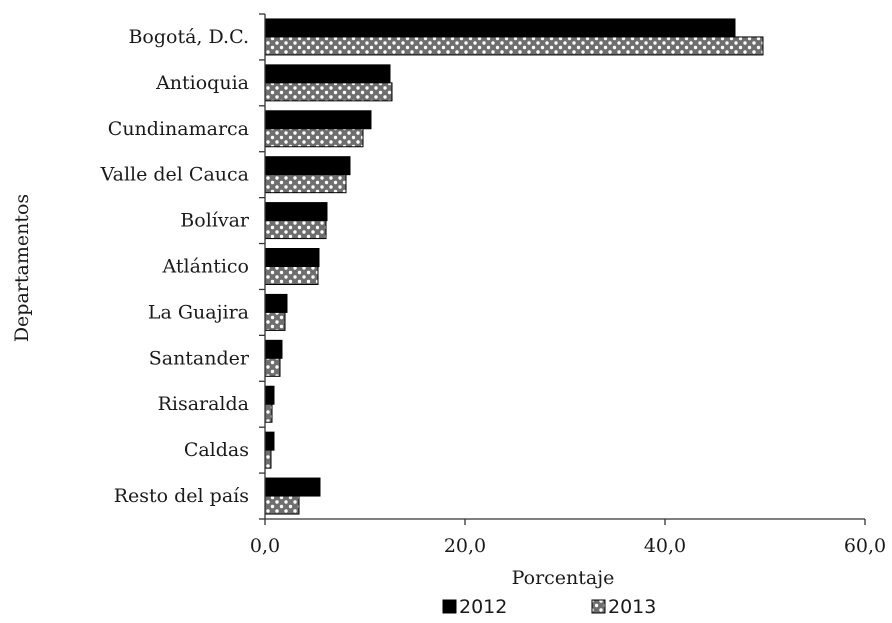  Describe the element at coordinates (205, 267) in the screenshot. I see `category-label: Atlántico` at that location.